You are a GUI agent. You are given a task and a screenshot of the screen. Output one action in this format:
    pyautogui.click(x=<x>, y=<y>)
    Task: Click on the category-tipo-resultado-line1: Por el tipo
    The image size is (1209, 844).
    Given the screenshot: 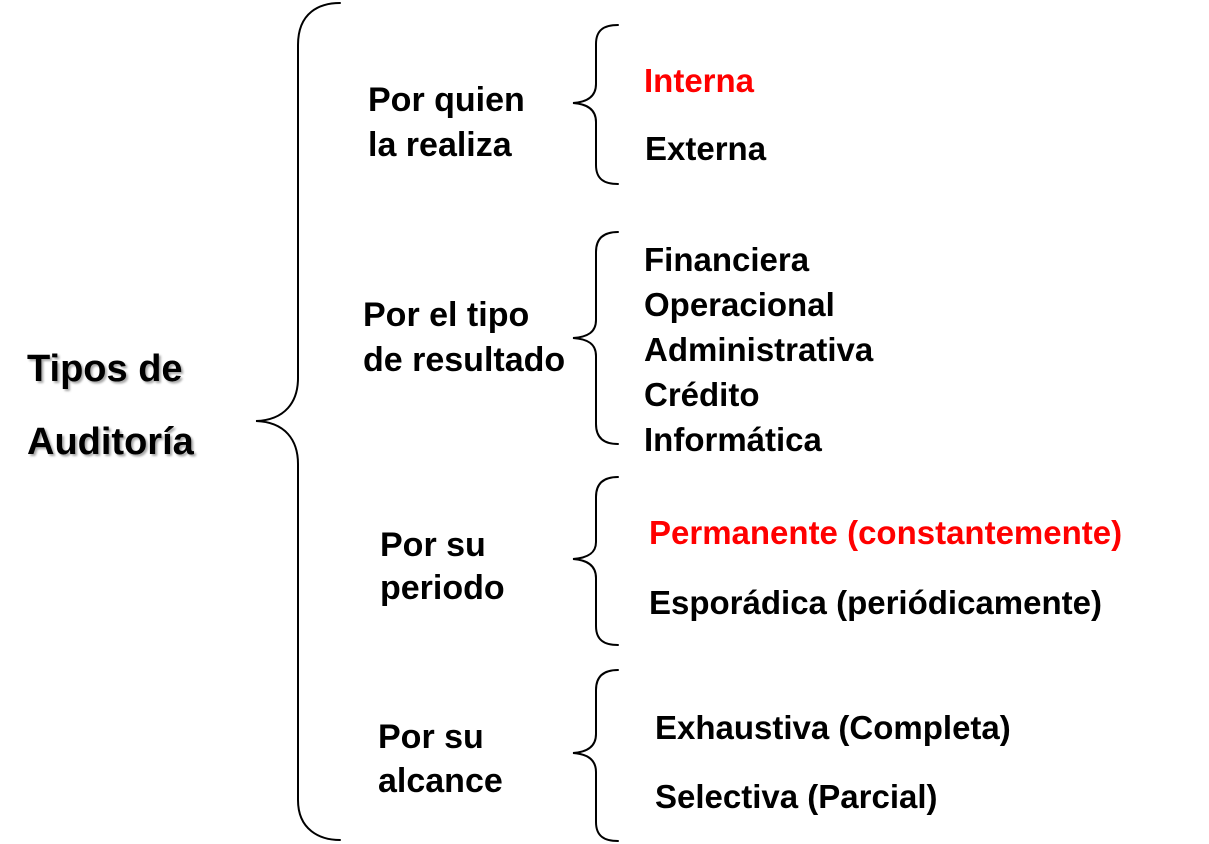 What is the action you would take?
    pyautogui.click(x=446, y=315)
    